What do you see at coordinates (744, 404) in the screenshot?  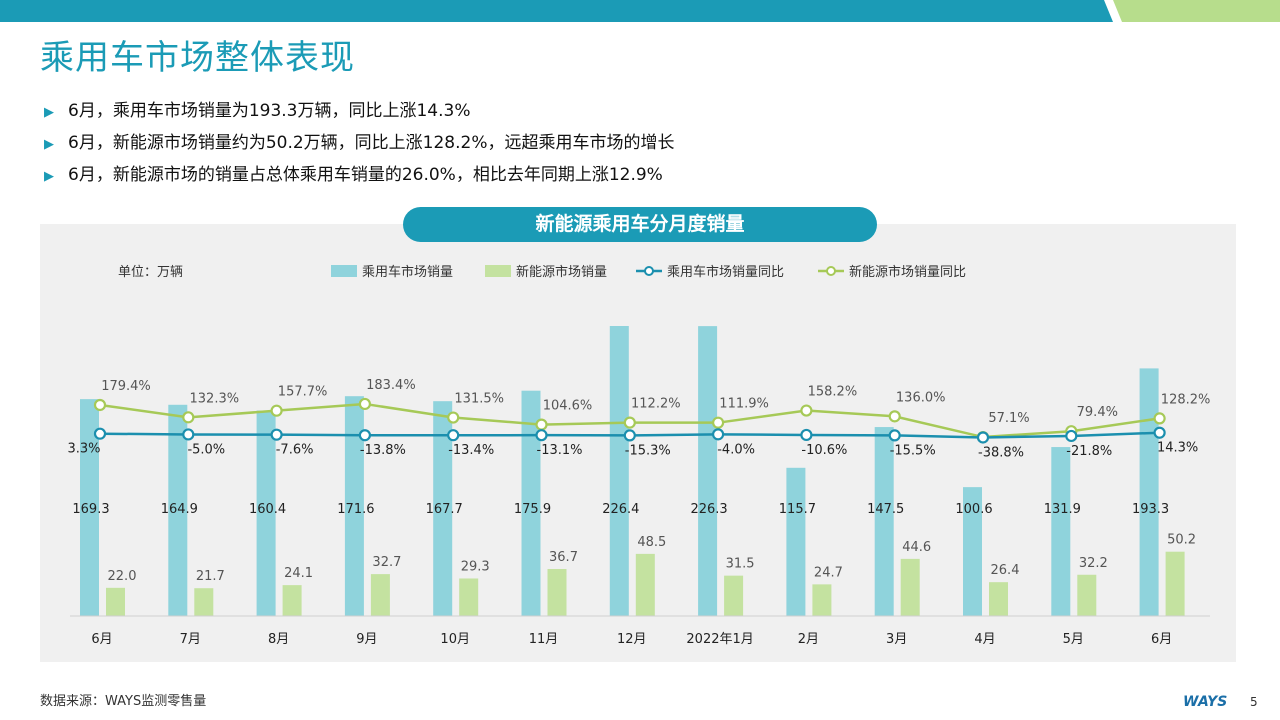 I see `point-nev-yoy-label: 111.9%` at bounding box center [744, 404].